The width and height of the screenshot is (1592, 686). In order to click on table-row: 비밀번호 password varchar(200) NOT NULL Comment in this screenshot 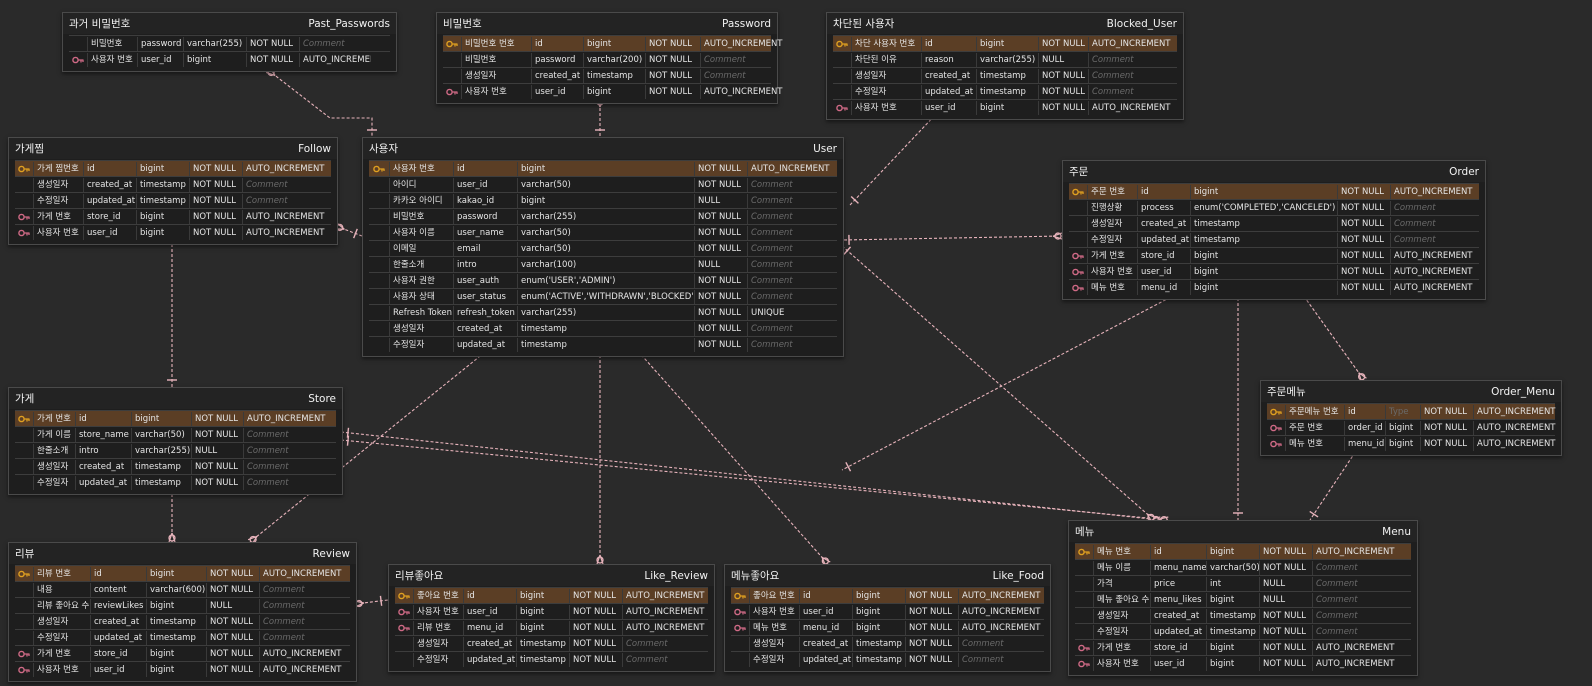, I will do `click(607, 59)`.